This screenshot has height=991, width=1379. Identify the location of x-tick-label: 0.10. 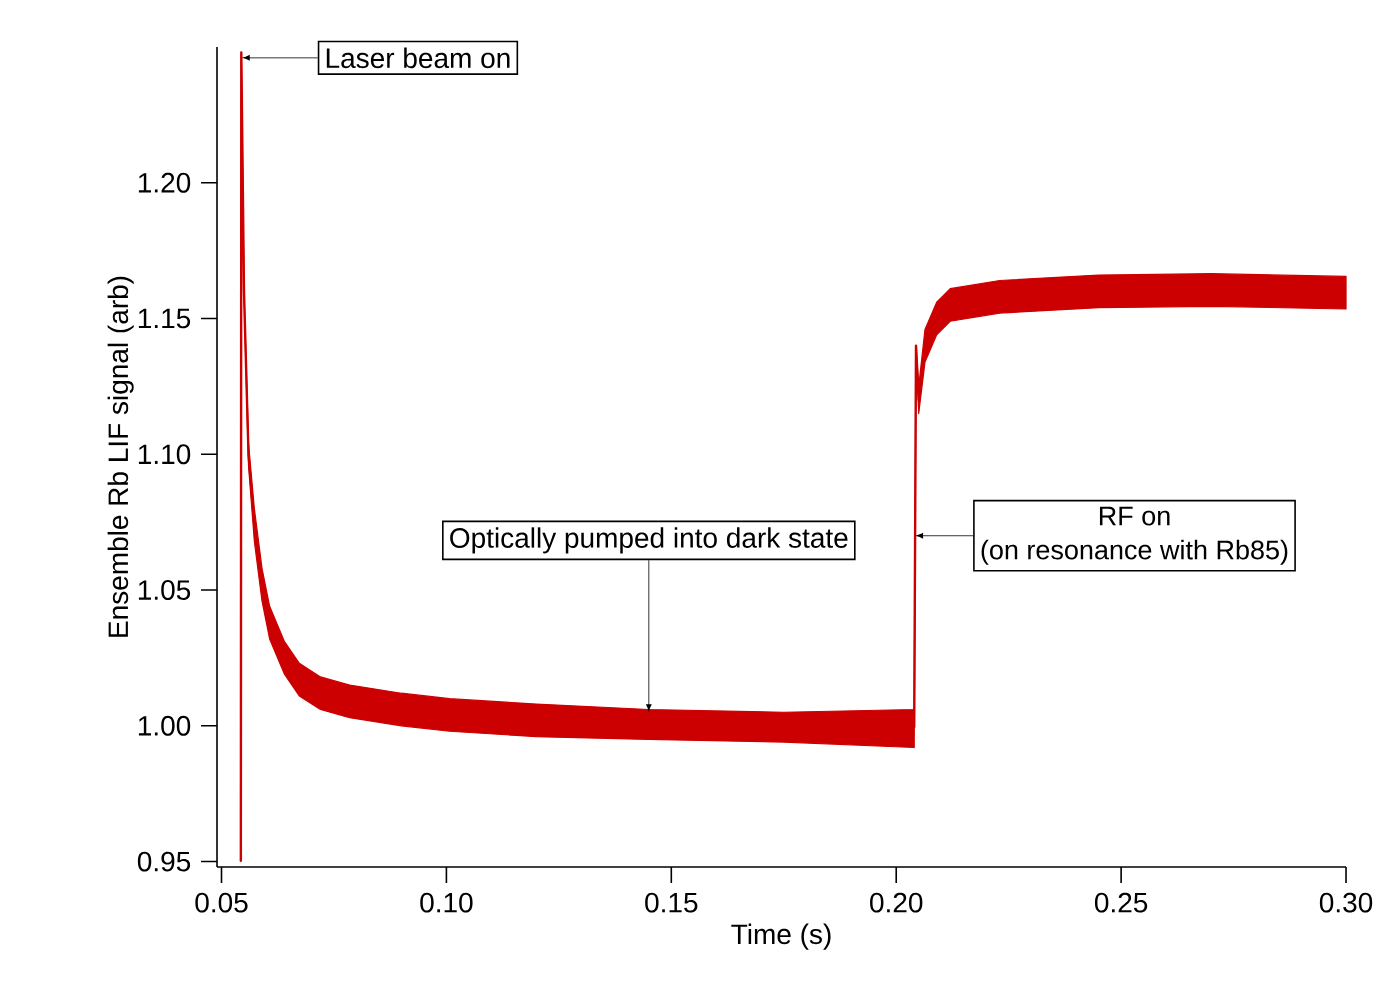
(446, 902).